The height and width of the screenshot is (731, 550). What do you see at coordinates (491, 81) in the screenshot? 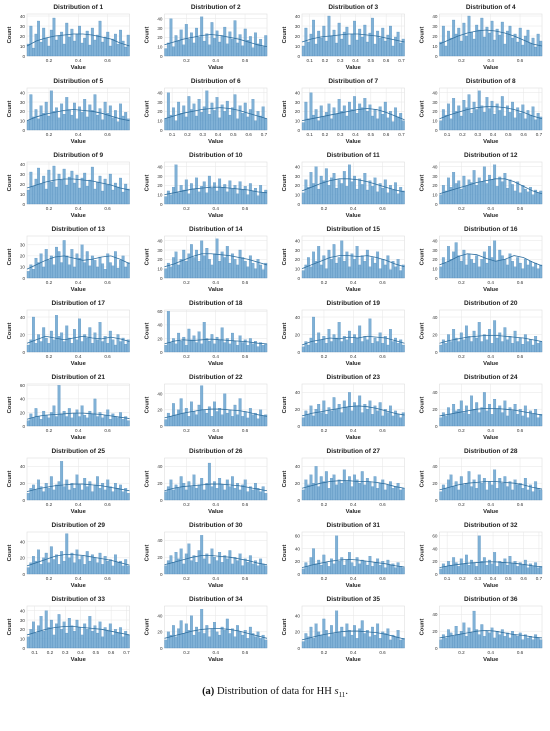
I see `panel-title: Distribution of 8` at bounding box center [491, 81].